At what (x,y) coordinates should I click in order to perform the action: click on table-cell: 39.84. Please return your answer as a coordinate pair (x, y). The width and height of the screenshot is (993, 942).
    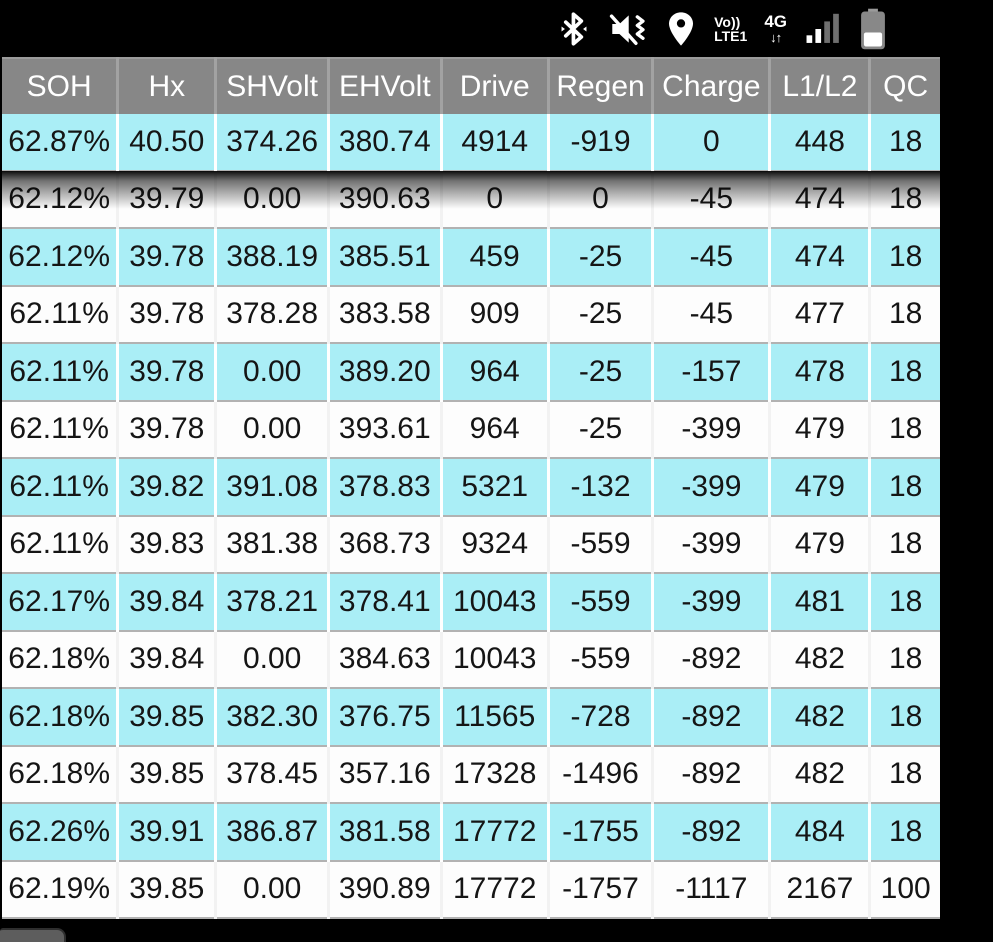
    Looking at the image, I should click on (166, 602).